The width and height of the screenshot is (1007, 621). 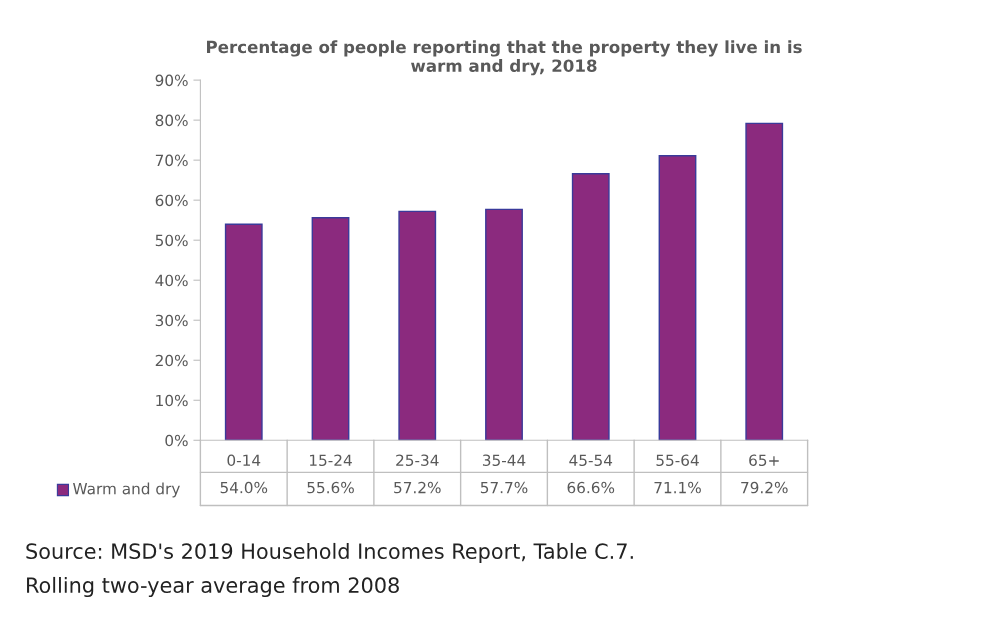 I want to click on source-note: Source: MSD's 2019 Household Incomes Report, Table C.7., so click(x=329, y=553).